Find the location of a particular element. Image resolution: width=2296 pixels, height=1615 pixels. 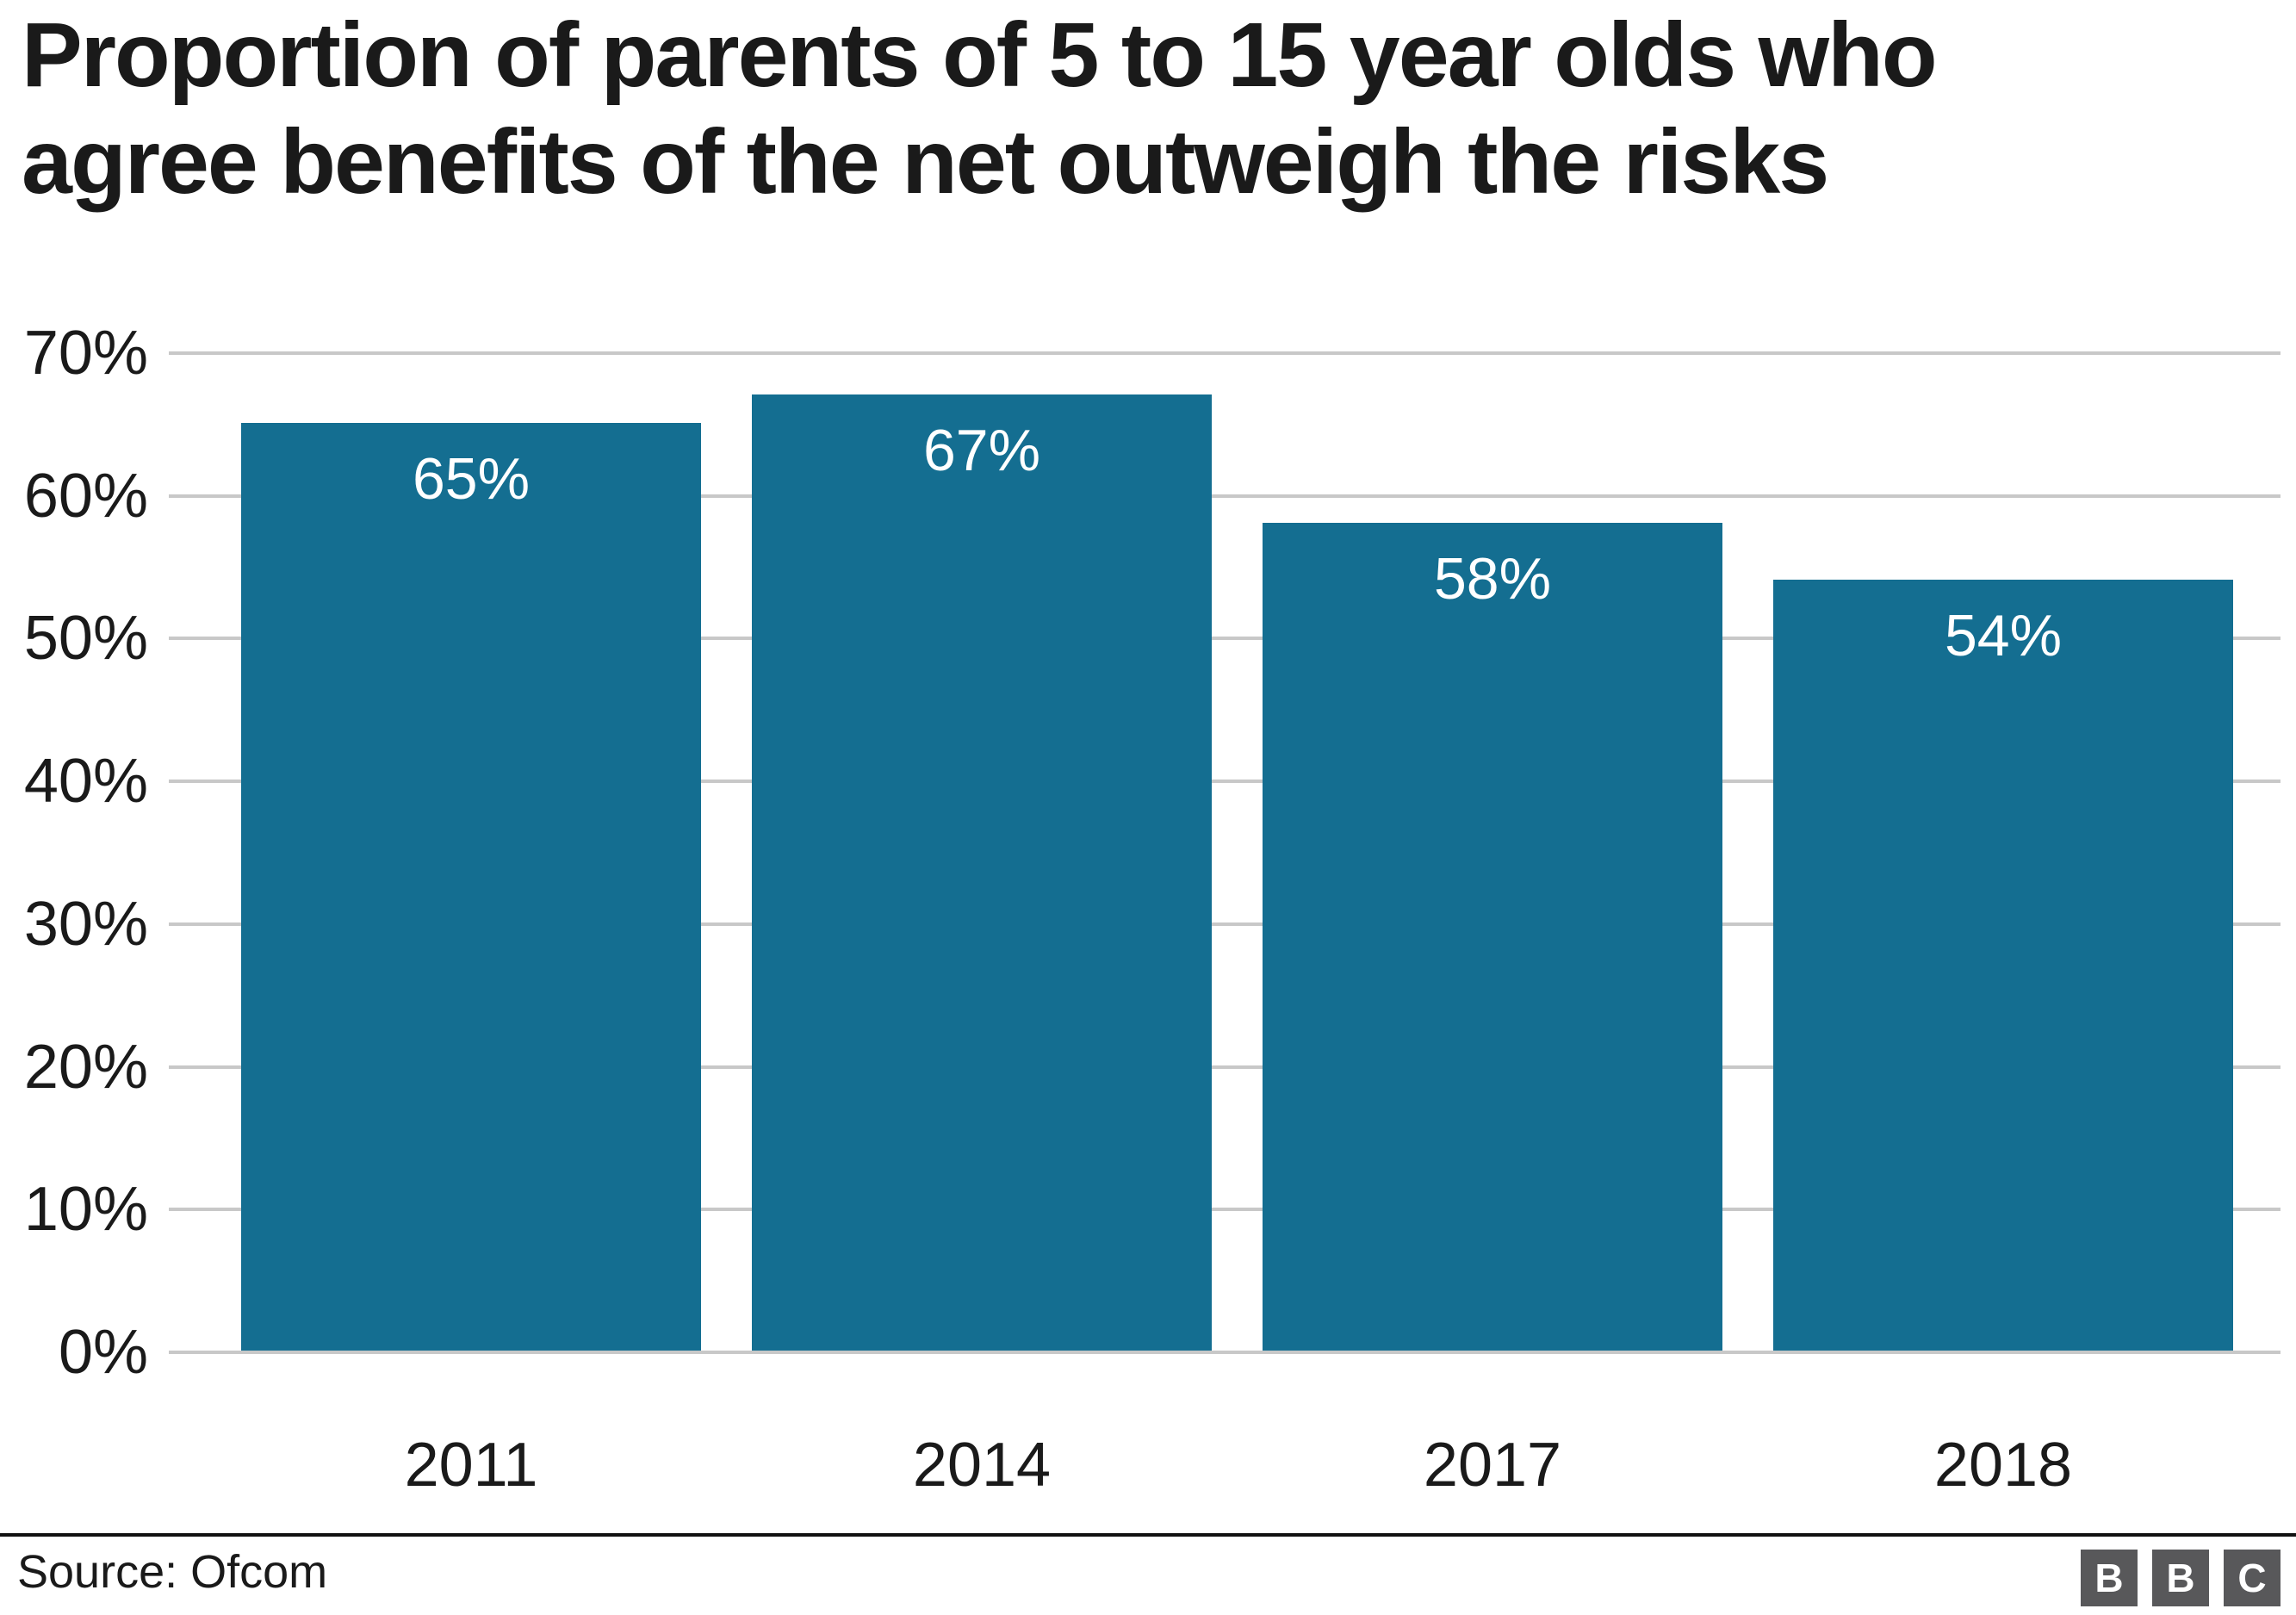

bar-2017: 58% is located at coordinates (1492, 936).